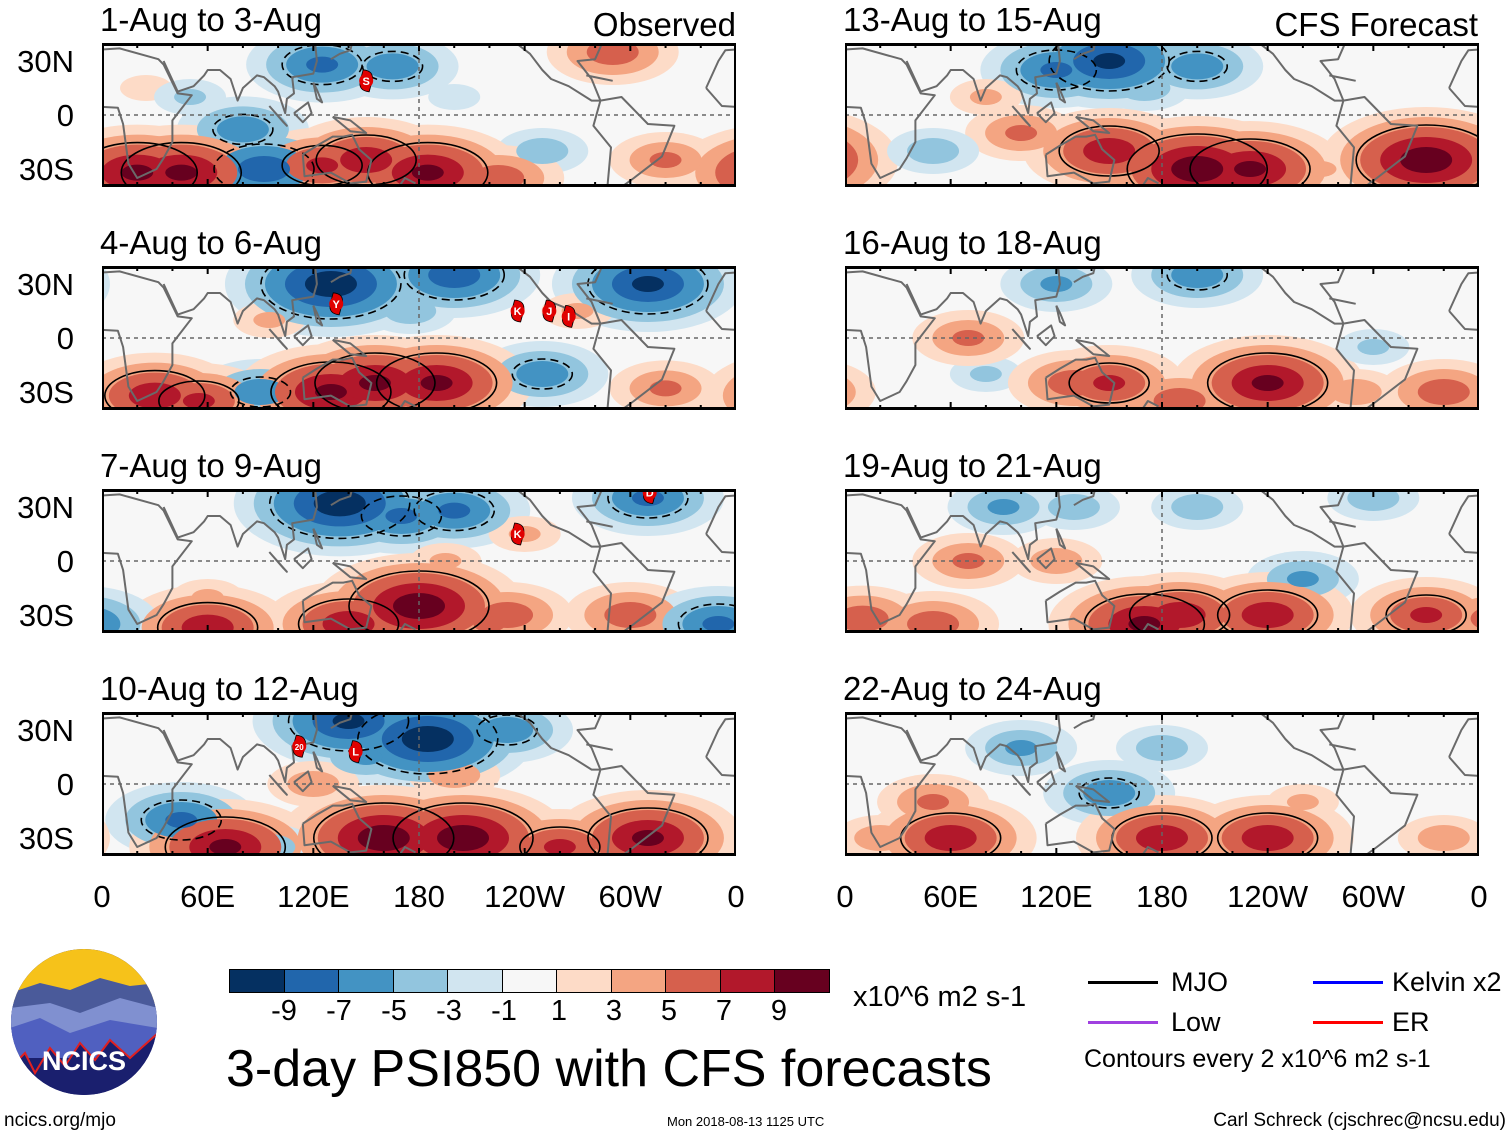 Image resolution: width=1510 pixels, height=1137 pixels. I want to click on timestamp: Mon 2018-08-13 1125 UTC, so click(746, 1121).